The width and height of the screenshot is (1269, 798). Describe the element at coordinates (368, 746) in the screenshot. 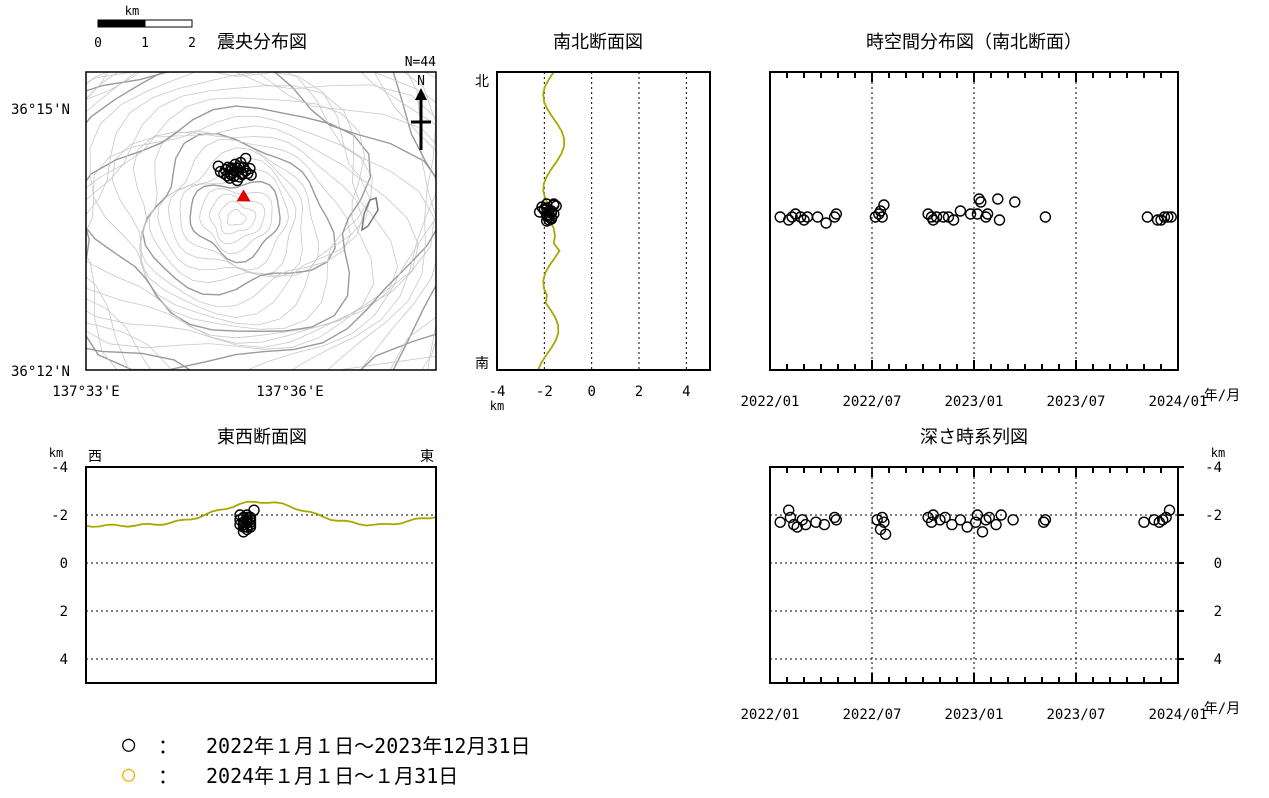

I see `legend-label: 2022年１月１日～2023年12月31日` at that location.